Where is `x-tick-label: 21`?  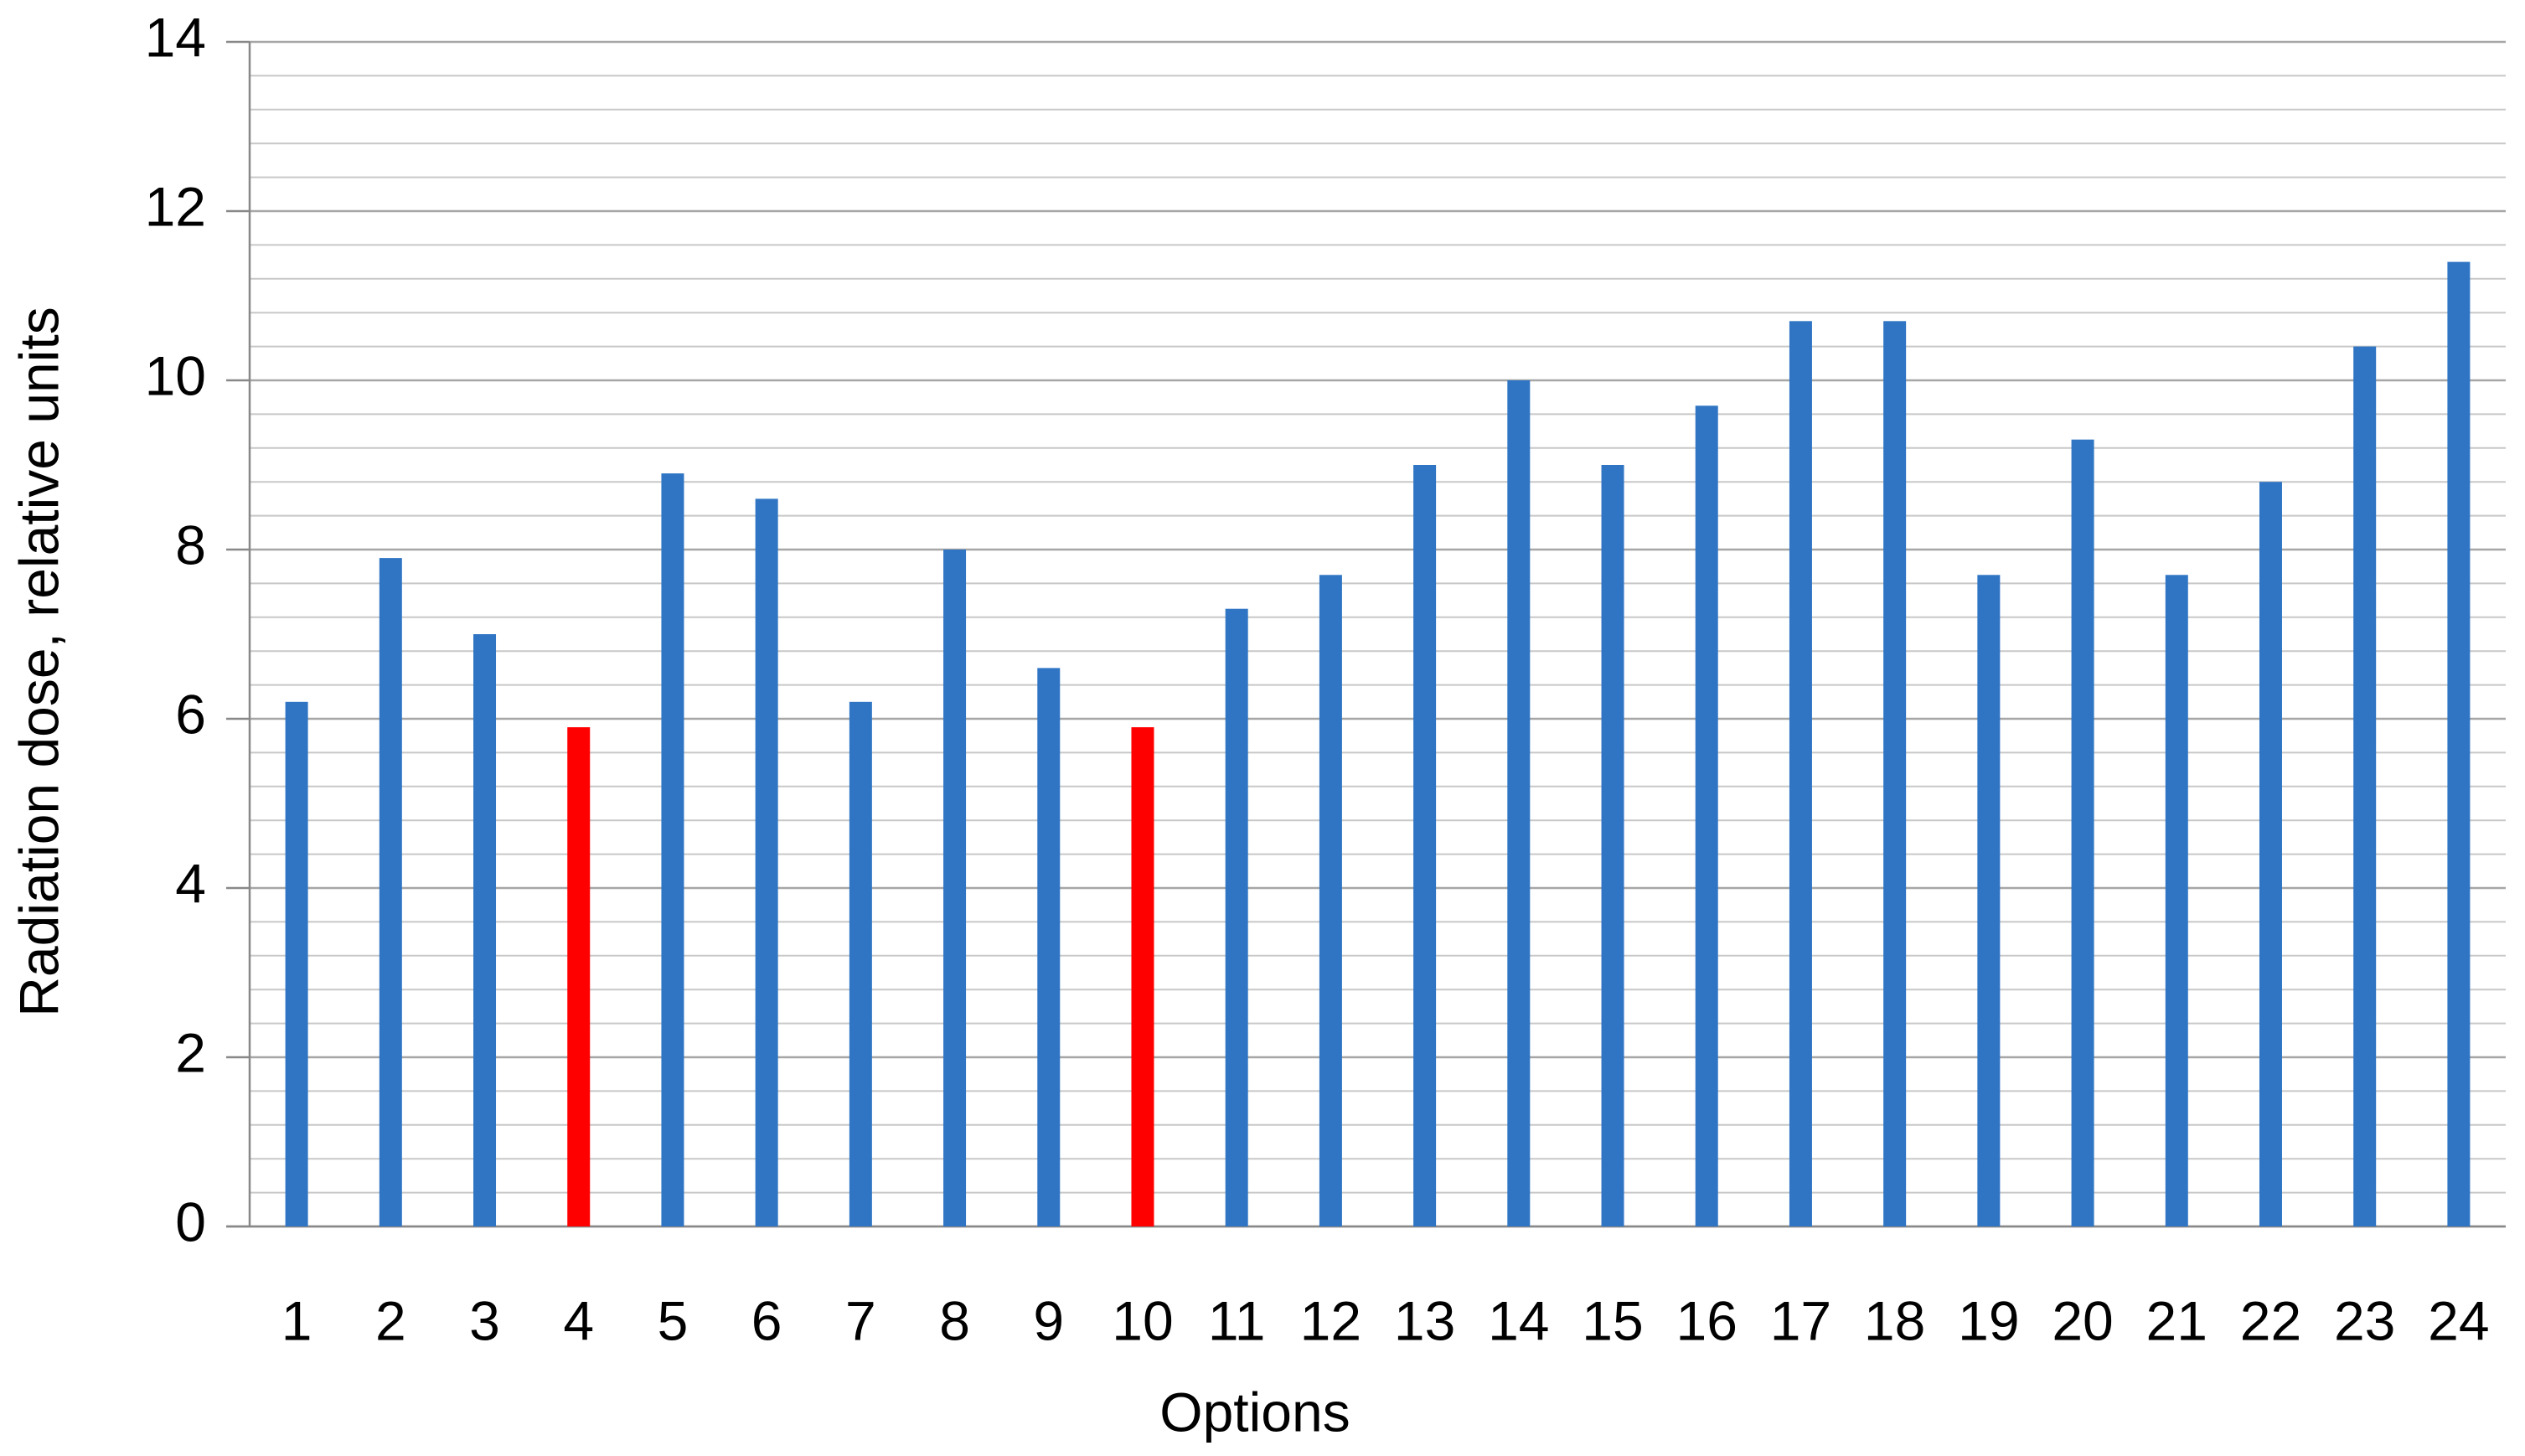
x-tick-label: 21 is located at coordinates (2176, 1320).